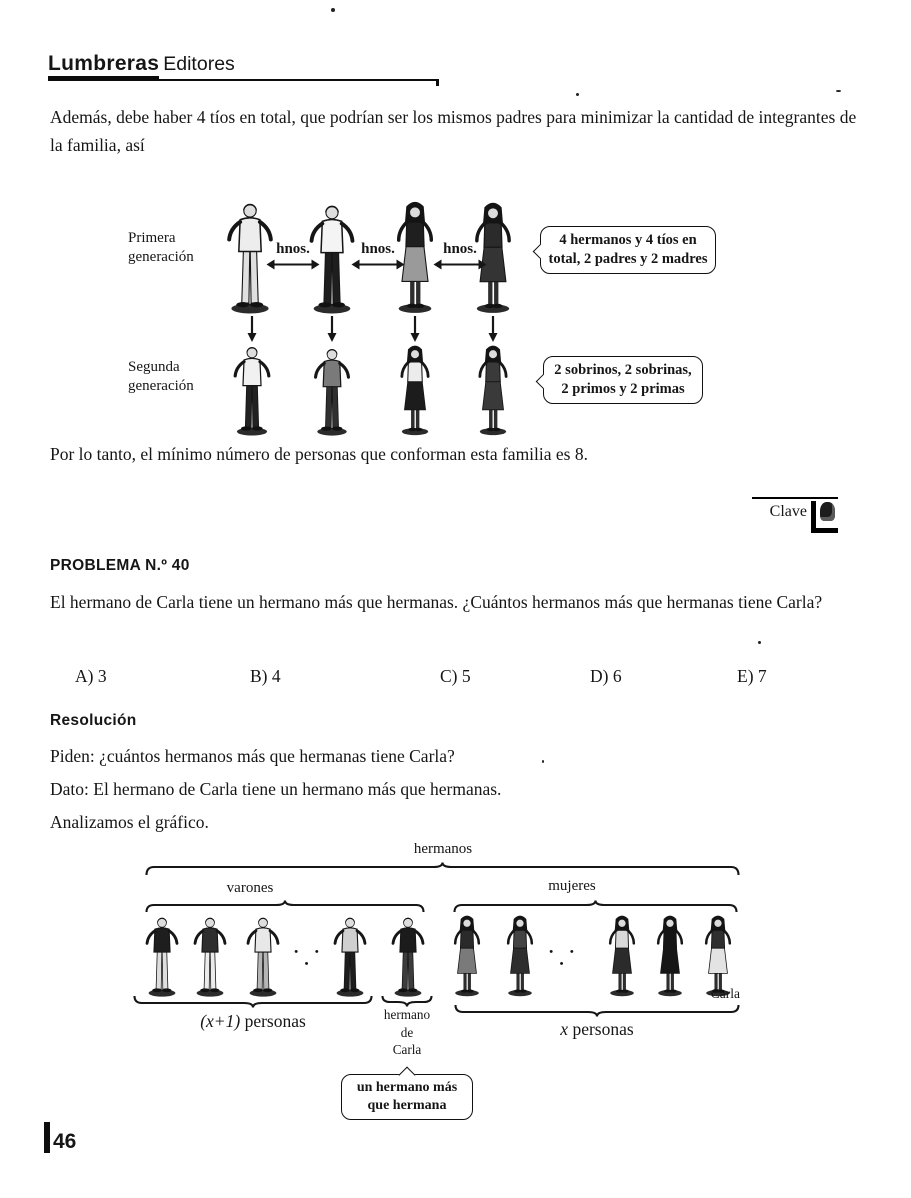  What do you see at coordinates (597, 1010) in the screenshot?
I see `x-personas-underbrace` at bounding box center [597, 1010].